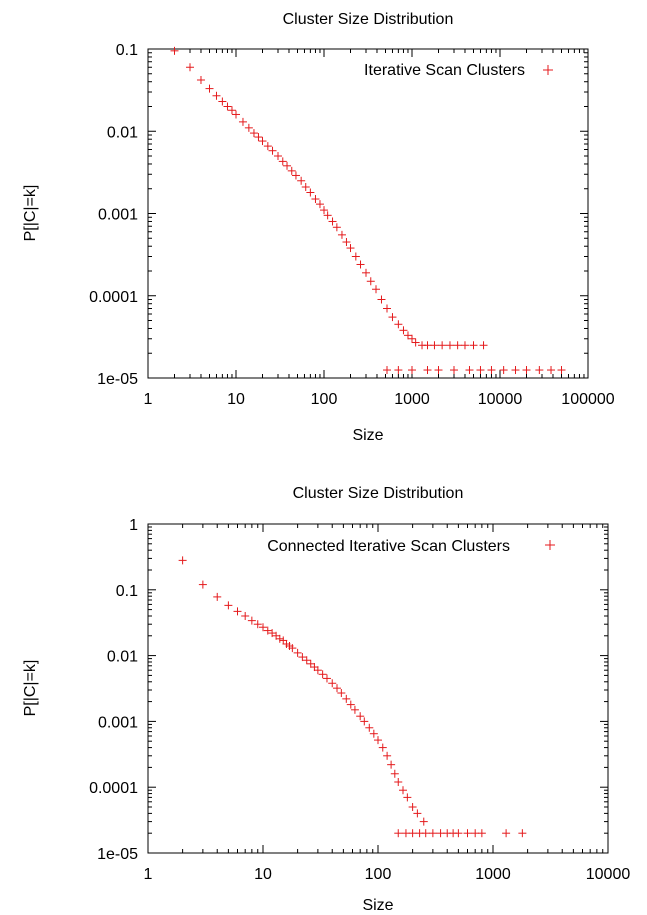 Image resolution: width=647 pixels, height=915 pixels. Describe the element at coordinates (263, 874) in the screenshot. I see `x-tick-label: 10` at that location.